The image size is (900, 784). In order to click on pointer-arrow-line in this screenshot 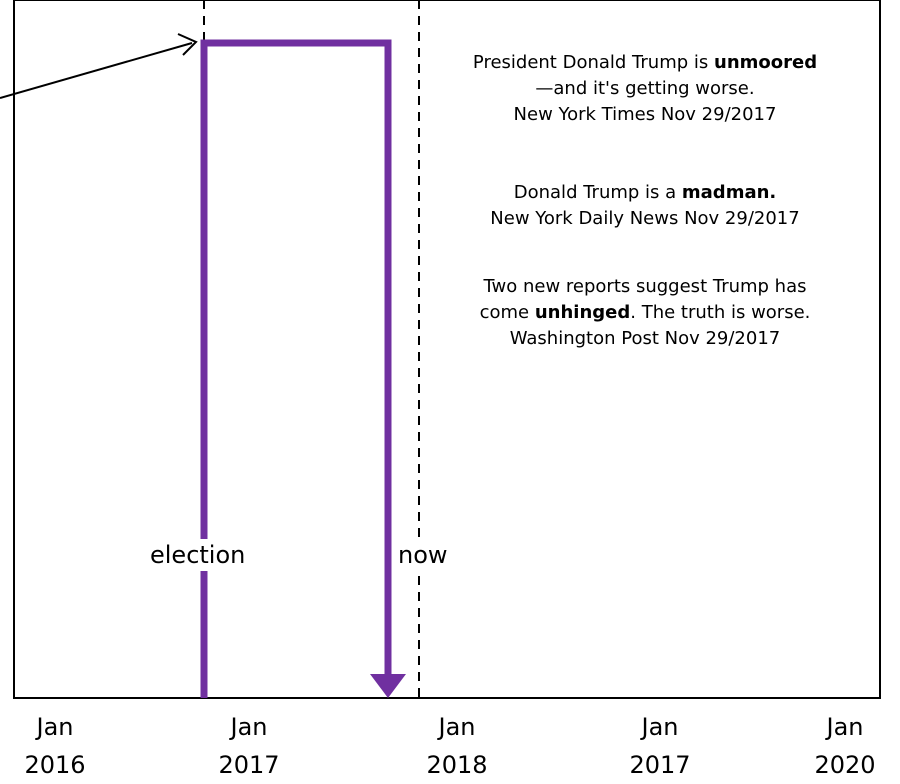, I will do `click(96, 70)`.